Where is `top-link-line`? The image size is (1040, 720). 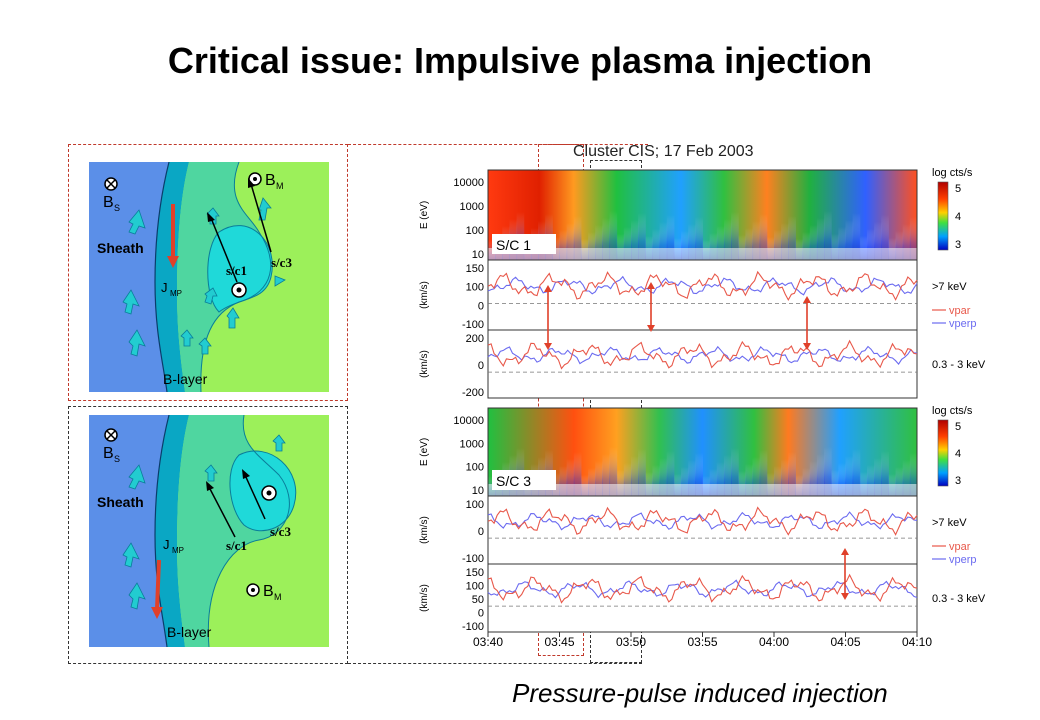
top-link-line is located at coordinates (498, 144).